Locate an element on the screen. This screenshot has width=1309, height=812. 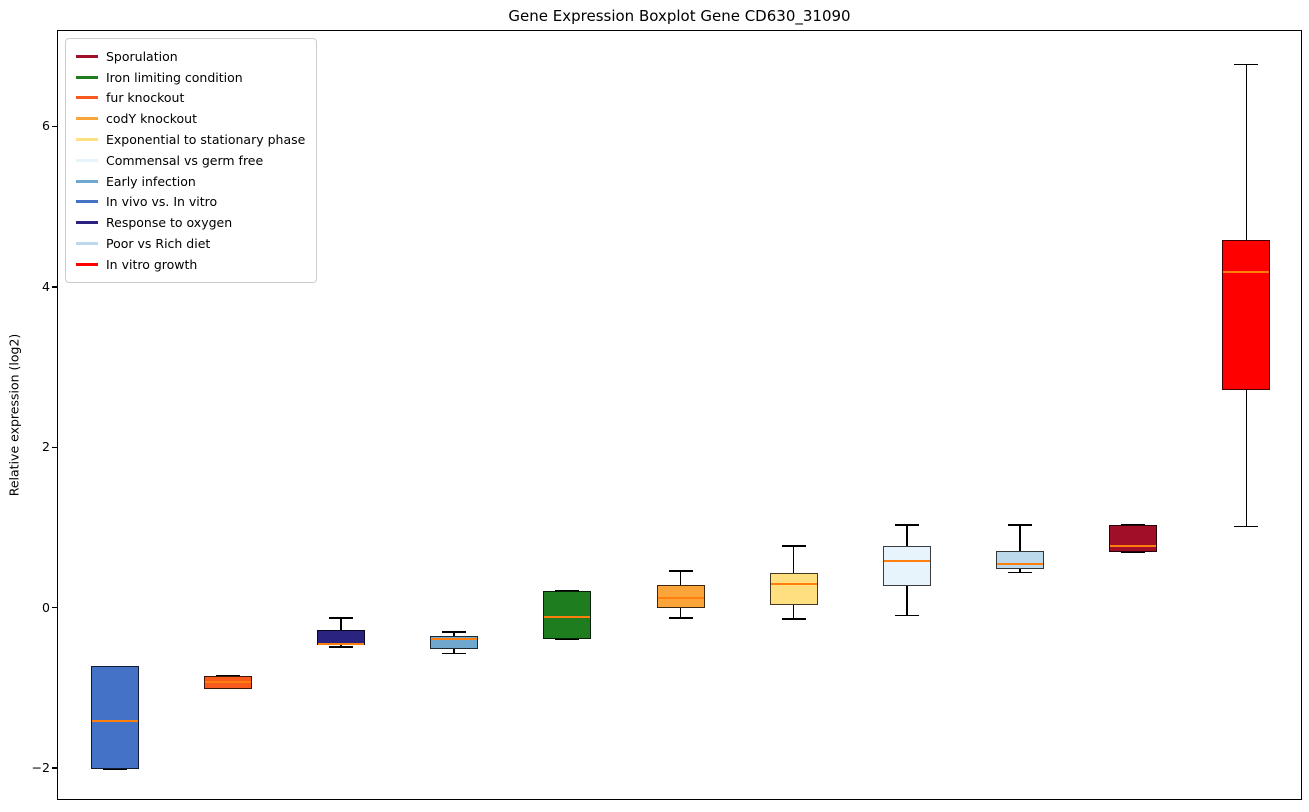
legend-label: In vivo vs. In vitro is located at coordinates (162, 202).